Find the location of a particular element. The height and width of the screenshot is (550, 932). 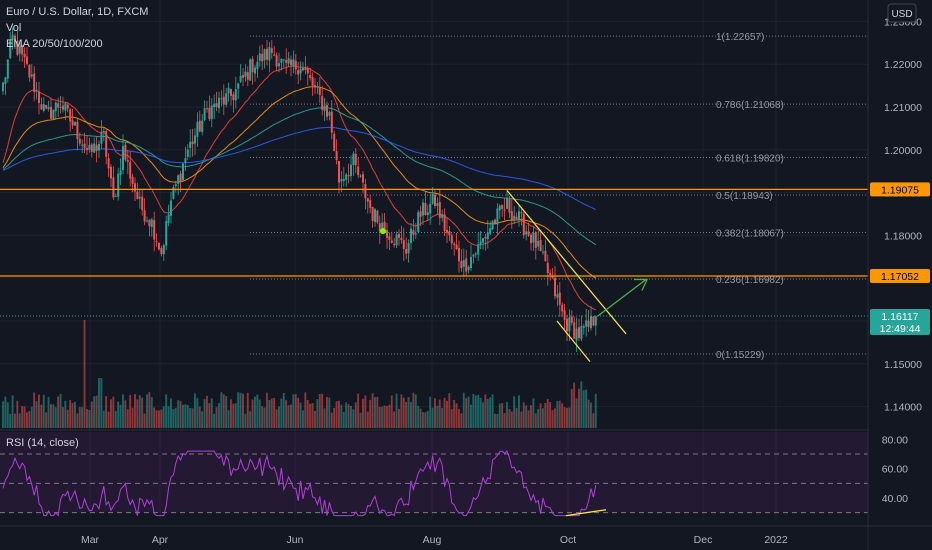

drawings is located at coordinates (514, 276).